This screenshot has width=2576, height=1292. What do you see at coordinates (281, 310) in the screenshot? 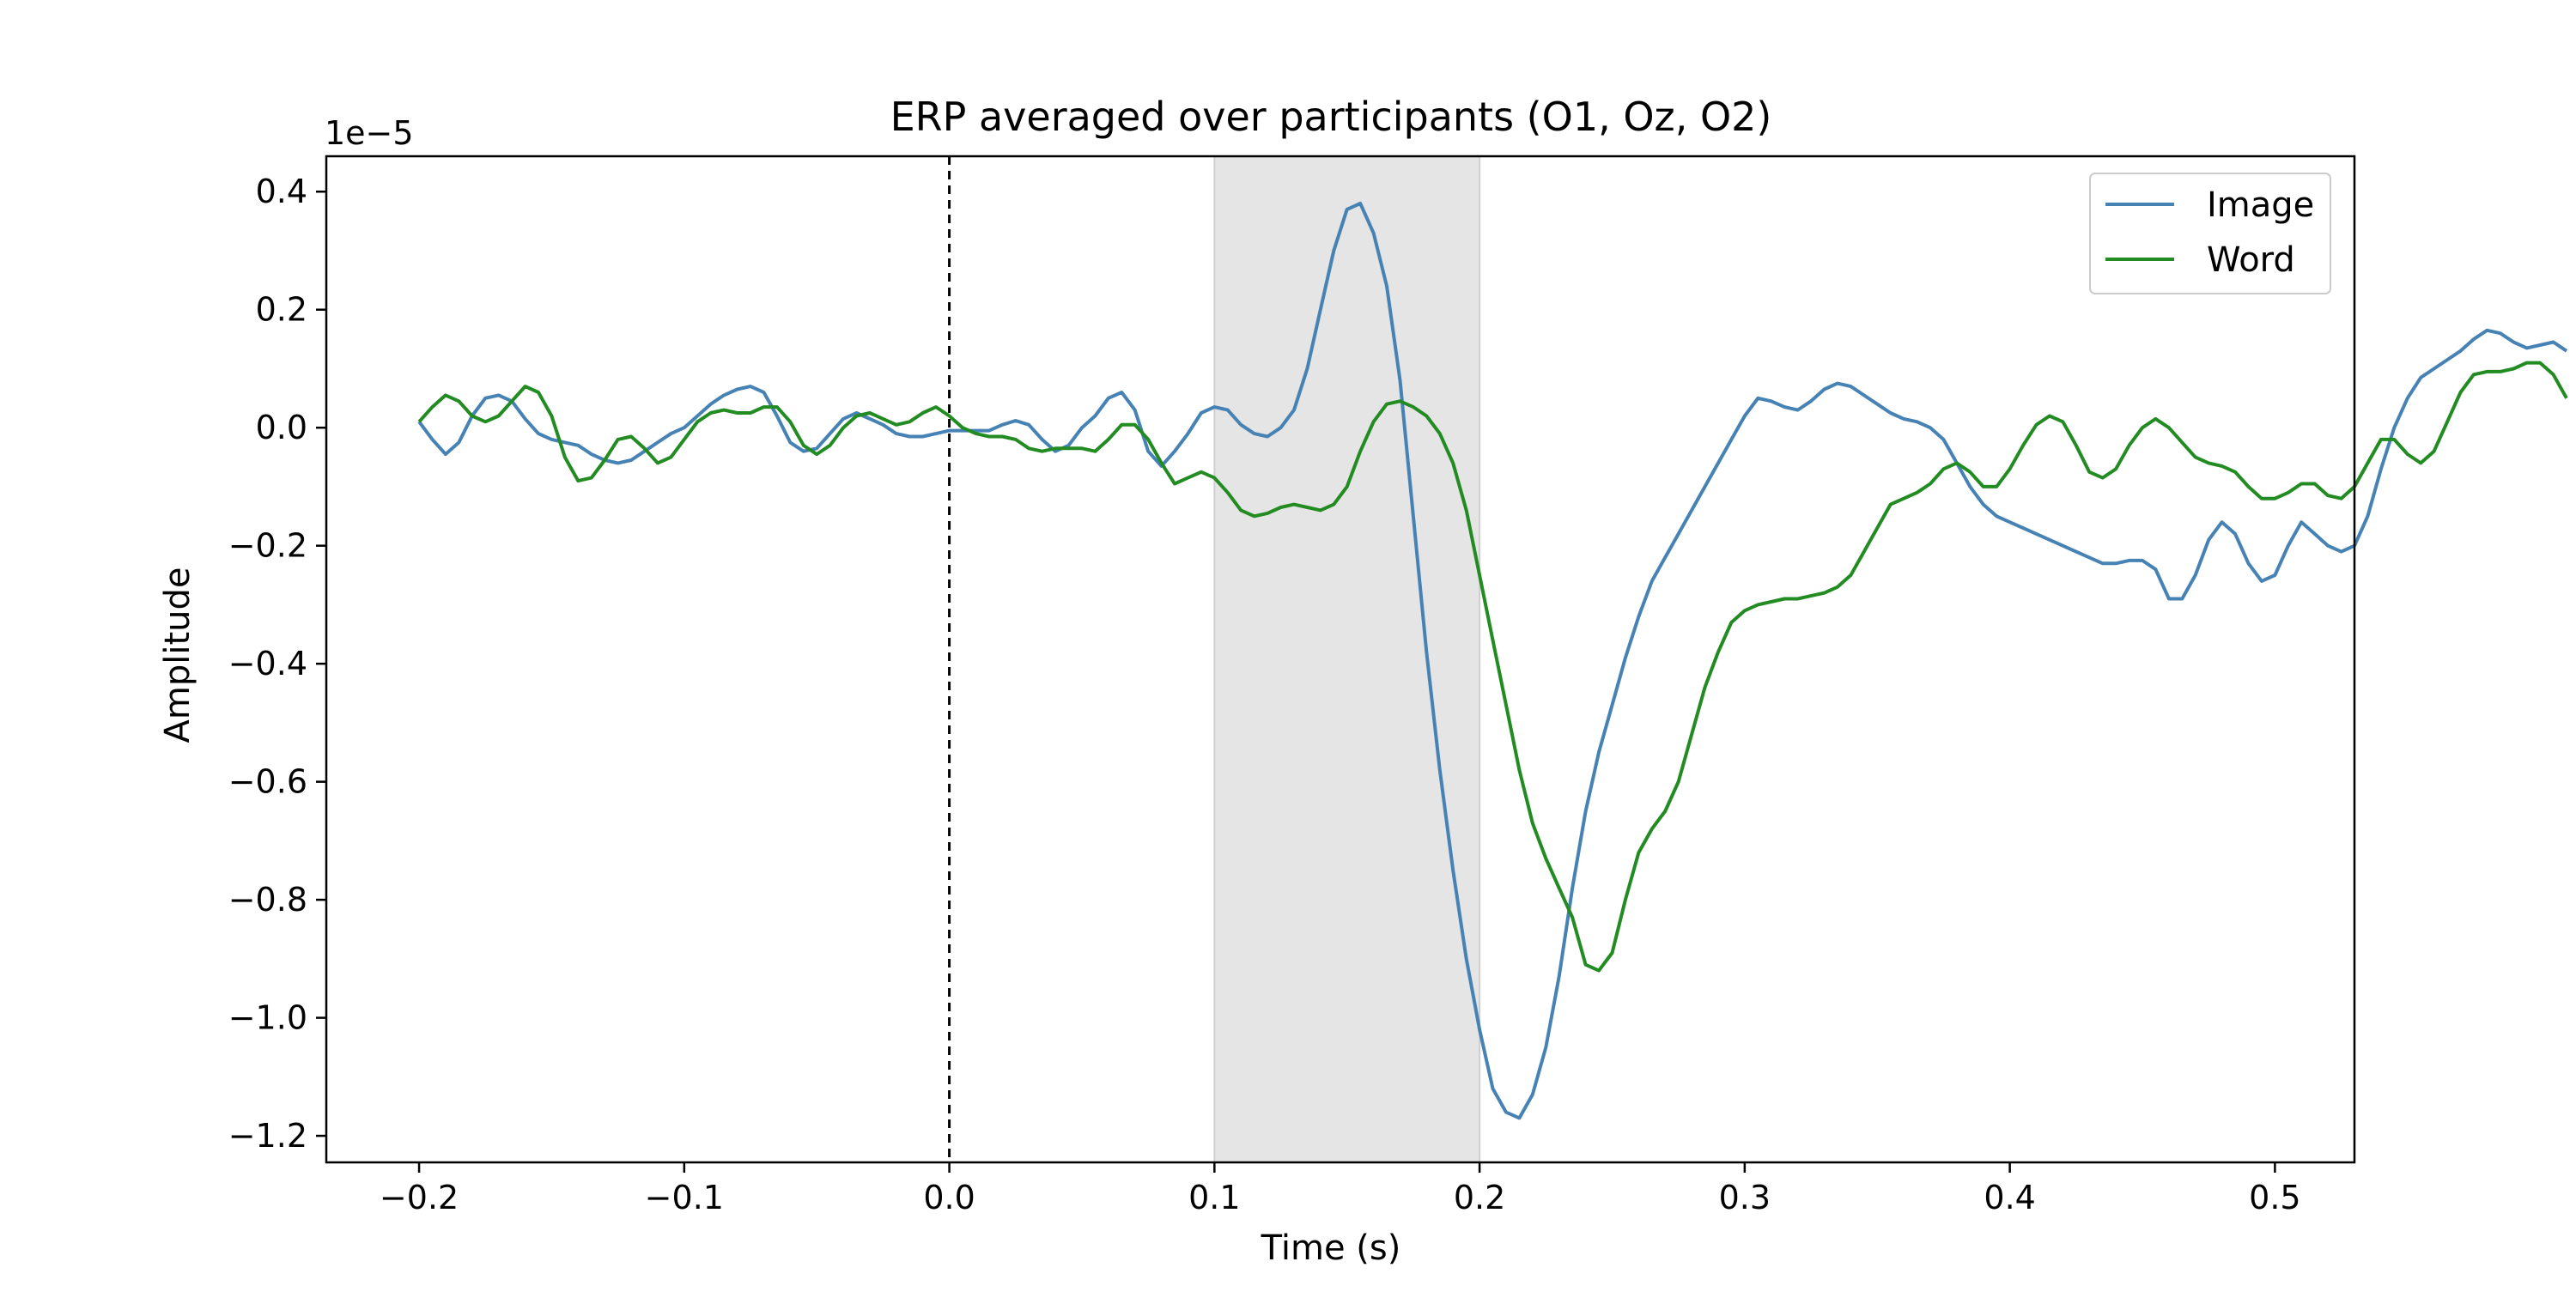
I see `y-tick-label: 0.2` at bounding box center [281, 310].